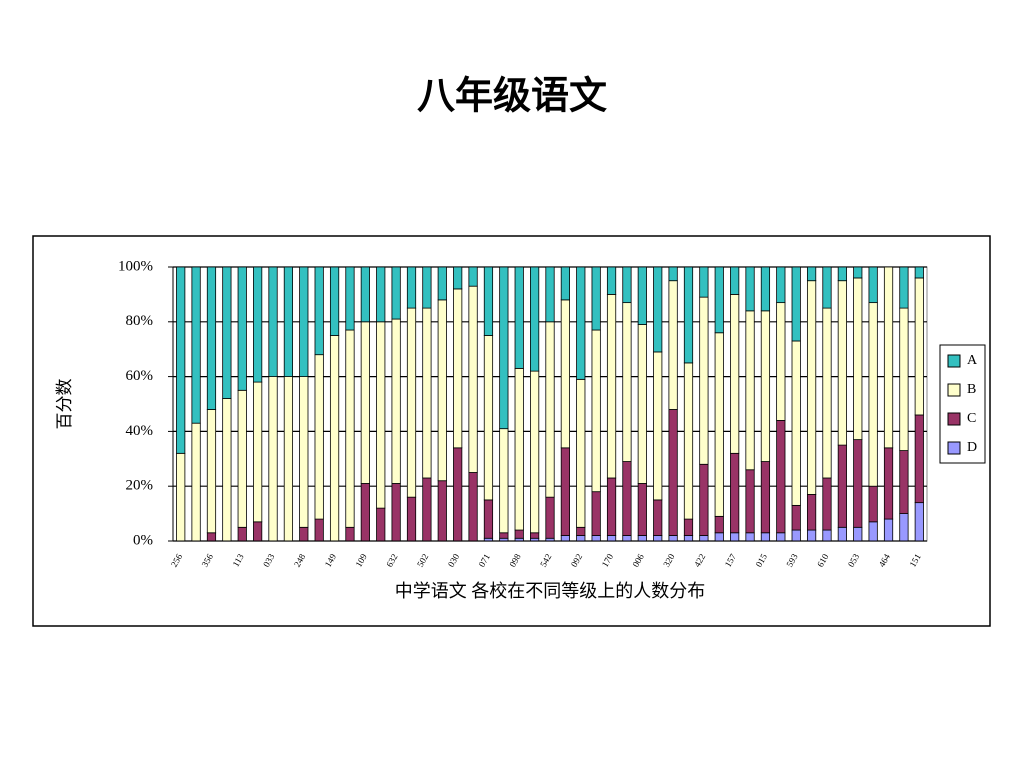 This screenshot has height=768, width=1024. Describe the element at coordinates (143, 540) in the screenshot. I see `y-tick-label: 0%` at that location.